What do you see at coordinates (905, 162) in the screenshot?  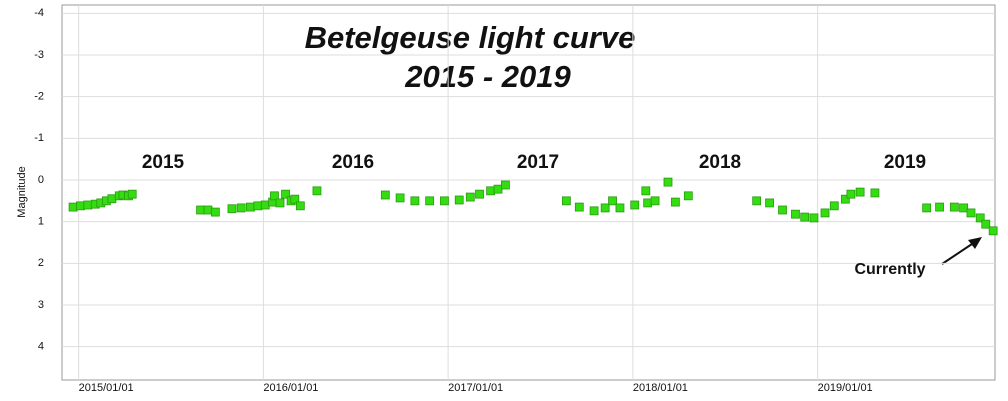 I see `annotation: 2019` at bounding box center [905, 162].